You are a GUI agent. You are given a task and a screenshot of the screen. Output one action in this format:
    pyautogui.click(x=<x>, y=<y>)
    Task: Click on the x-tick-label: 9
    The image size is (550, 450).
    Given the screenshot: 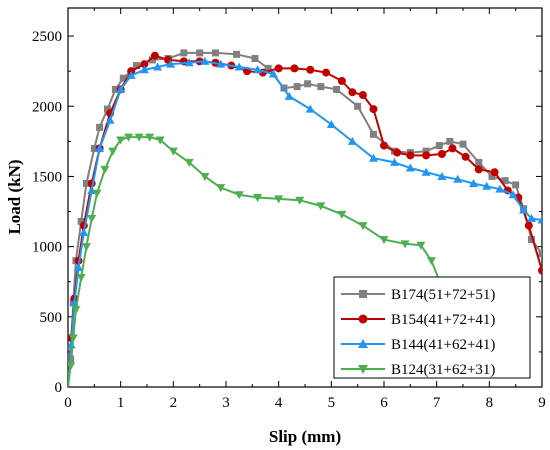 What is the action you would take?
    pyautogui.click(x=542, y=403)
    